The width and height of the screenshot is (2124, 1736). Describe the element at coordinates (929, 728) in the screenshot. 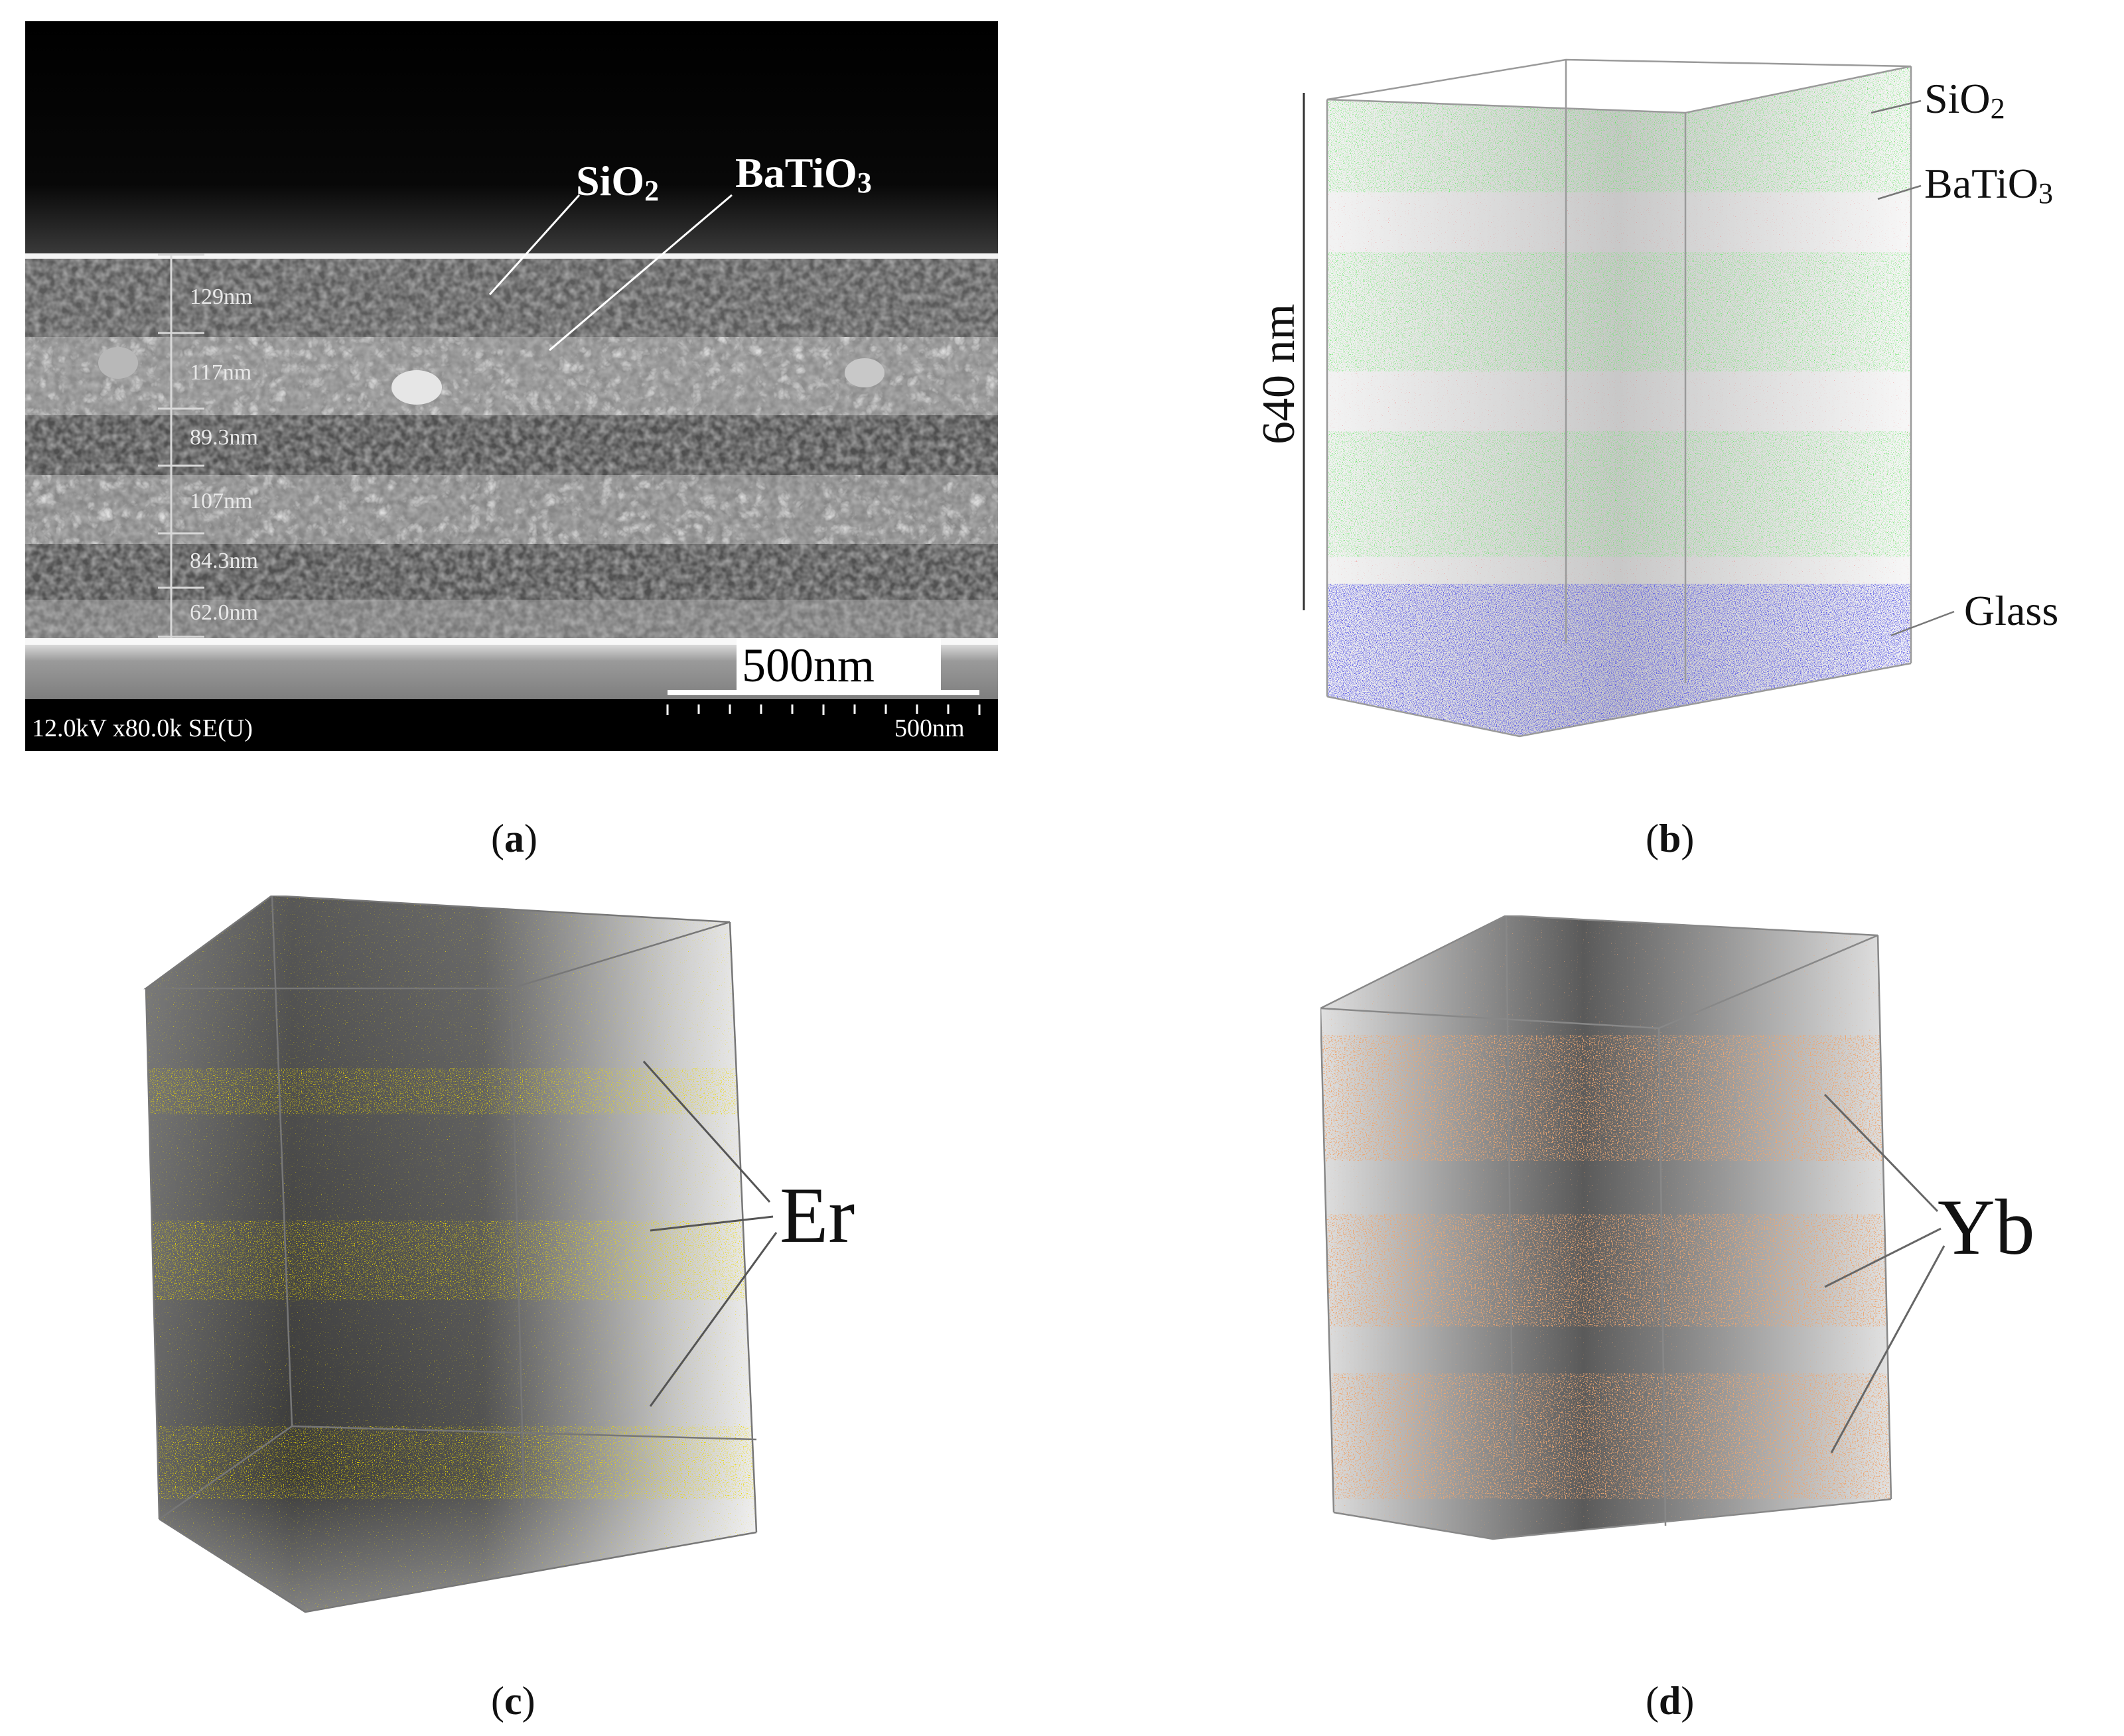

I see `sem-footer-scale: 500nm` at that location.